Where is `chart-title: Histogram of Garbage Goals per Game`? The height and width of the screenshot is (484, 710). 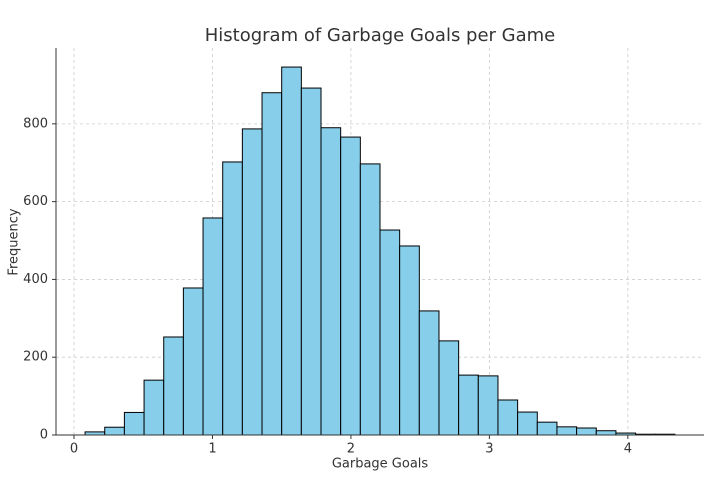
chart-title: Histogram of Garbage Goals per Game is located at coordinates (380, 35).